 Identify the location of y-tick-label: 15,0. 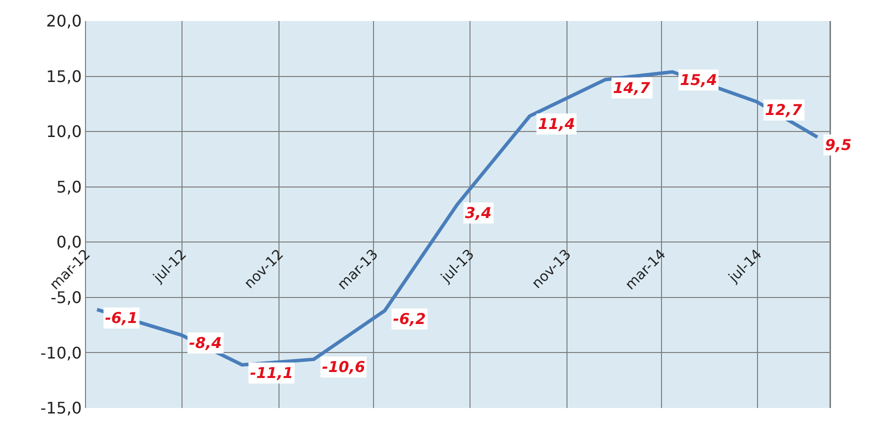
(64, 76).